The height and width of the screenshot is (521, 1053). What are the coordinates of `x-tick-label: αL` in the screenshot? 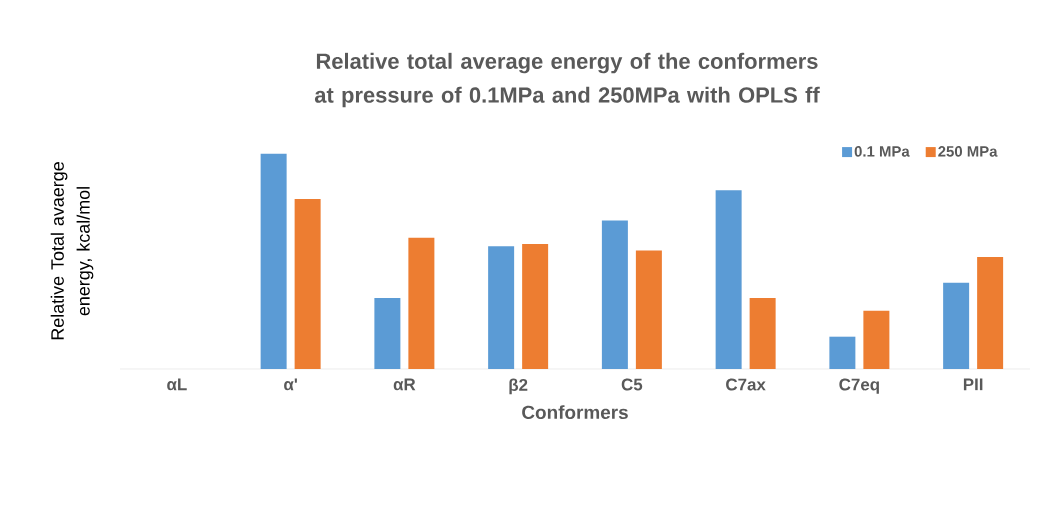 It's located at (177, 384).